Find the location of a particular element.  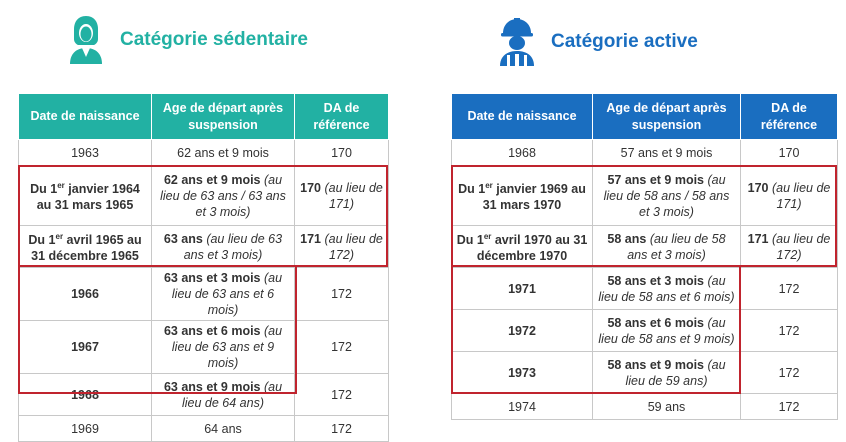

left-heading-title: Catégorie sédentaire is located at coordinates (214, 39).